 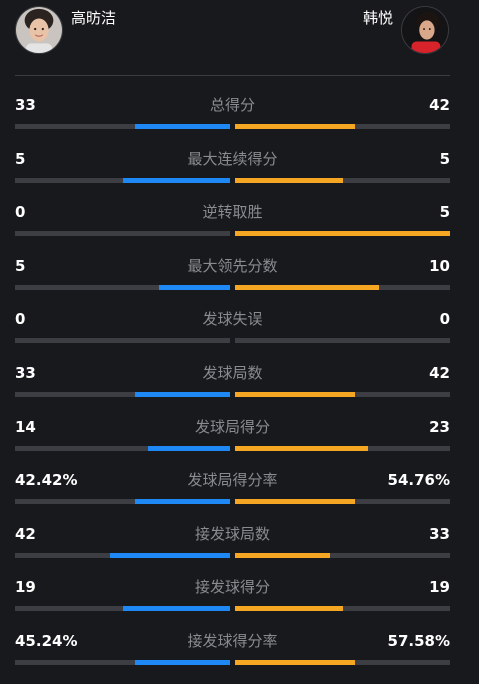 I want to click on player-right-name: 韩悦, so click(x=377, y=18).